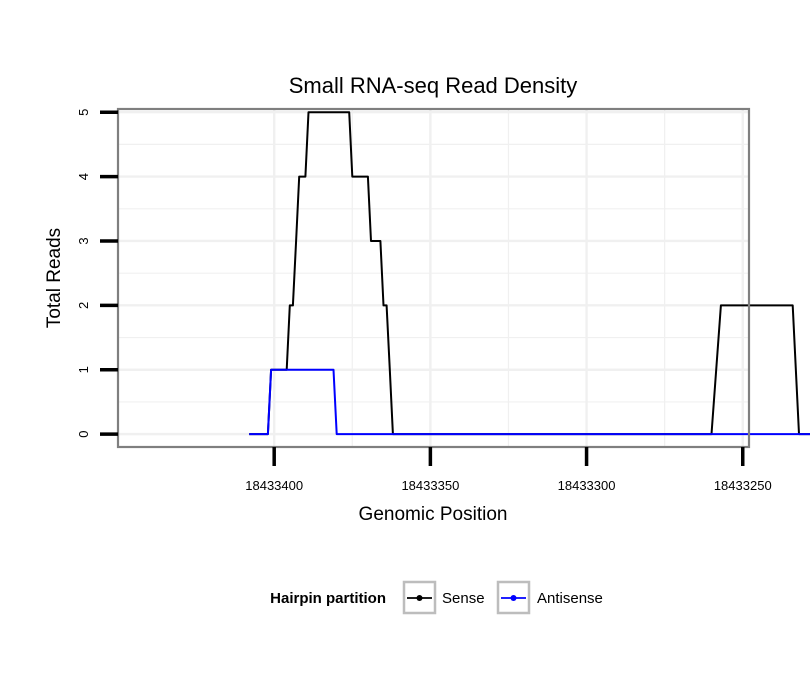 The height and width of the screenshot is (690, 810). I want to click on x-tick-label: 18433350, so click(430, 485).